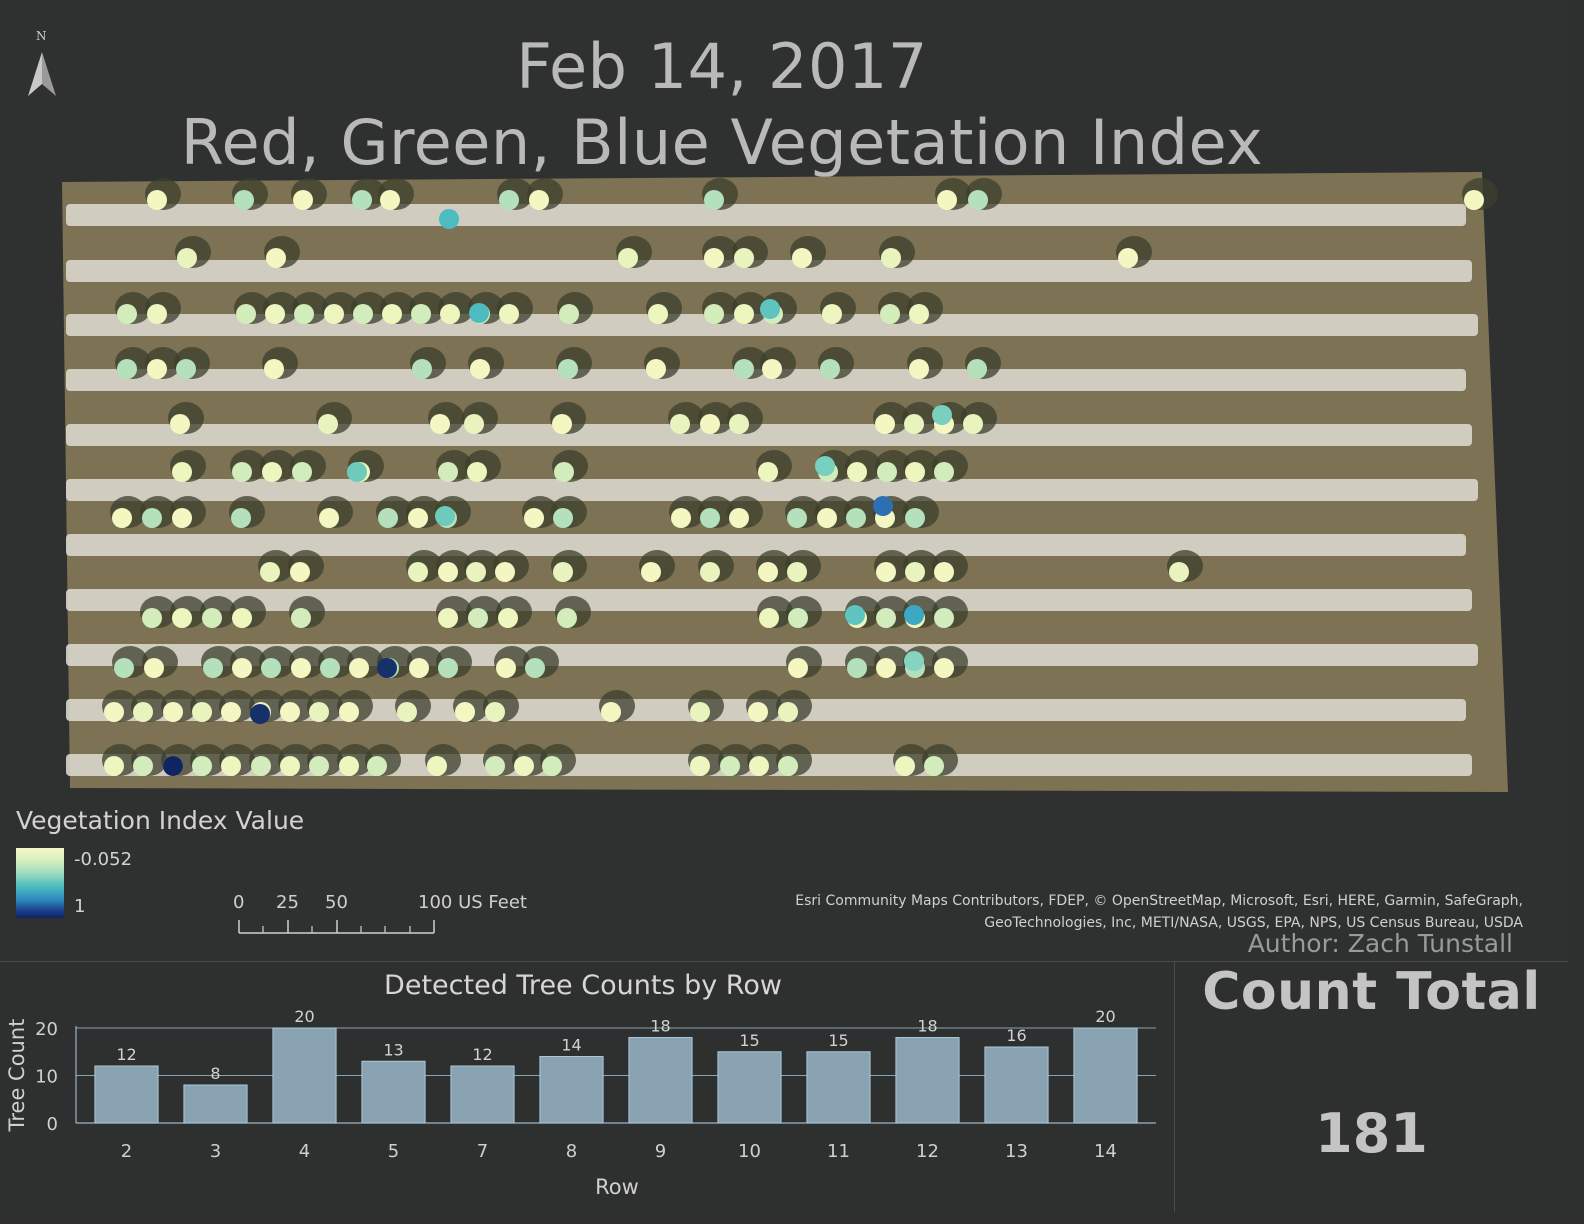 The width and height of the screenshot is (1584, 1224). Describe the element at coordinates (393, 1049) in the screenshot. I see `bar-value-label: 13` at that location.